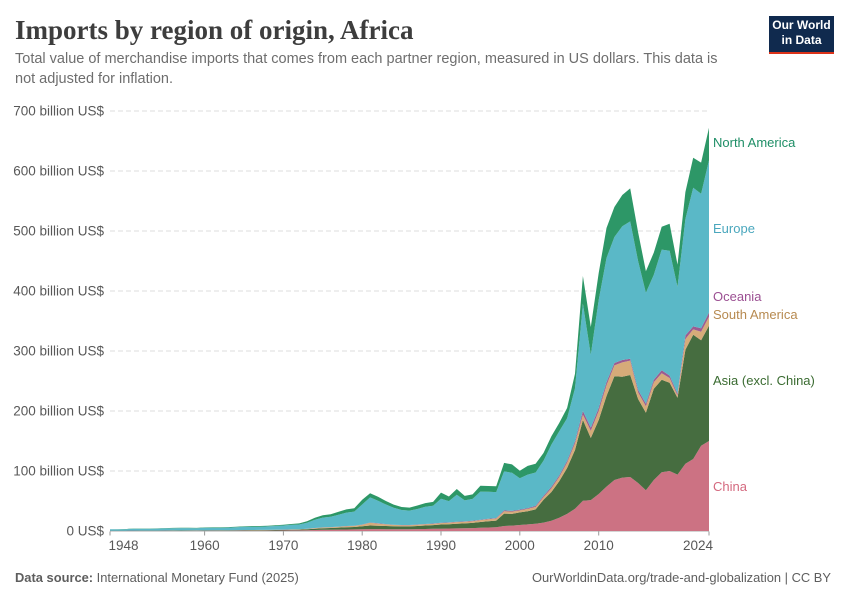  What do you see at coordinates (58, 111) in the screenshot?
I see `svg-text: 700 billion US$` at bounding box center [58, 111].